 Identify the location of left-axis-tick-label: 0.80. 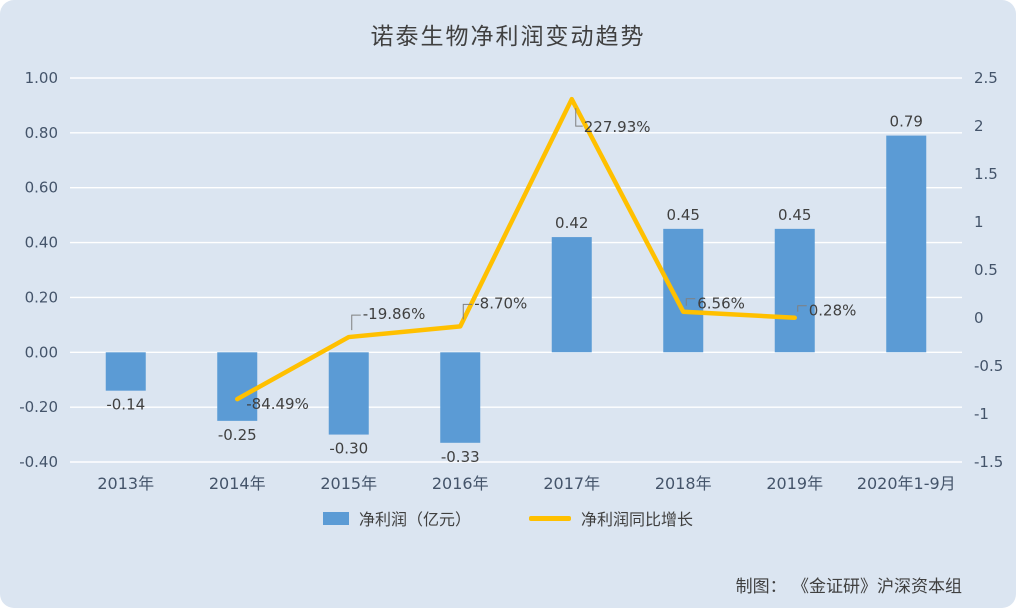
(41, 133).